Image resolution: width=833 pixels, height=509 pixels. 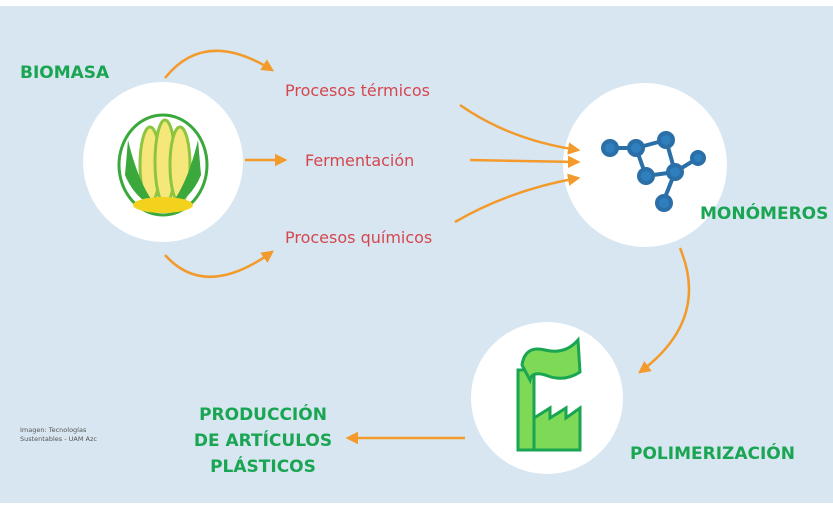 What do you see at coordinates (263, 466) in the screenshot?
I see `node-label: PLÁSTICOS` at bounding box center [263, 466].